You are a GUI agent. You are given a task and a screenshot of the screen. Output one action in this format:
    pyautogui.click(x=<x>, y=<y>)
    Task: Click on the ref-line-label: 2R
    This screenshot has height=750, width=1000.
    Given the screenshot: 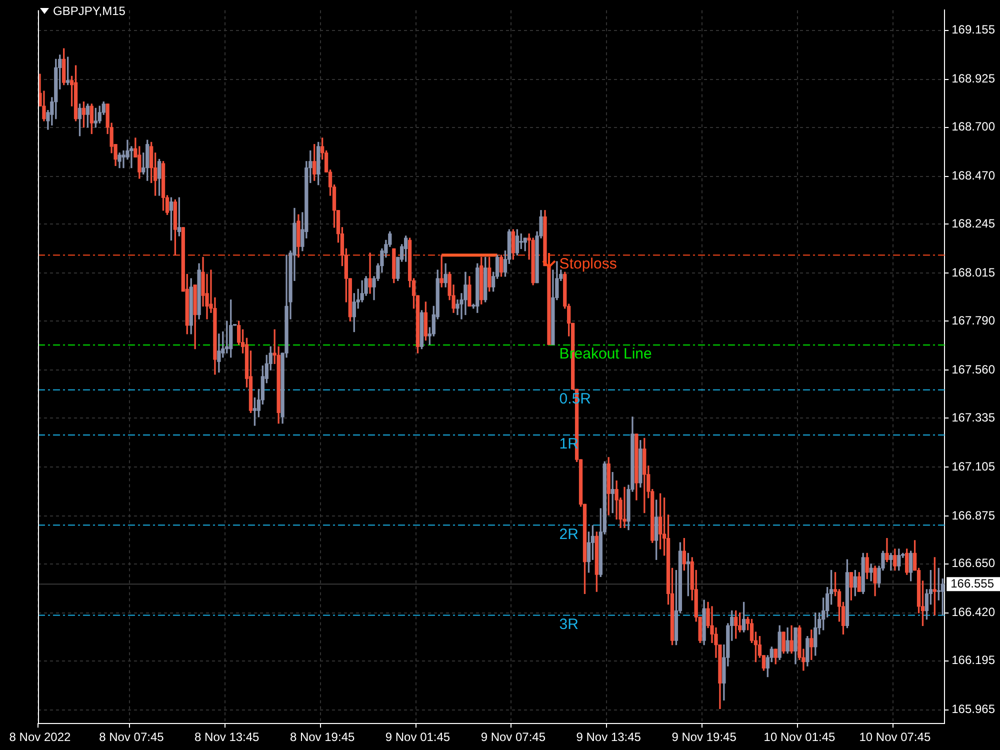 What is the action you would take?
    pyautogui.click(x=569, y=534)
    